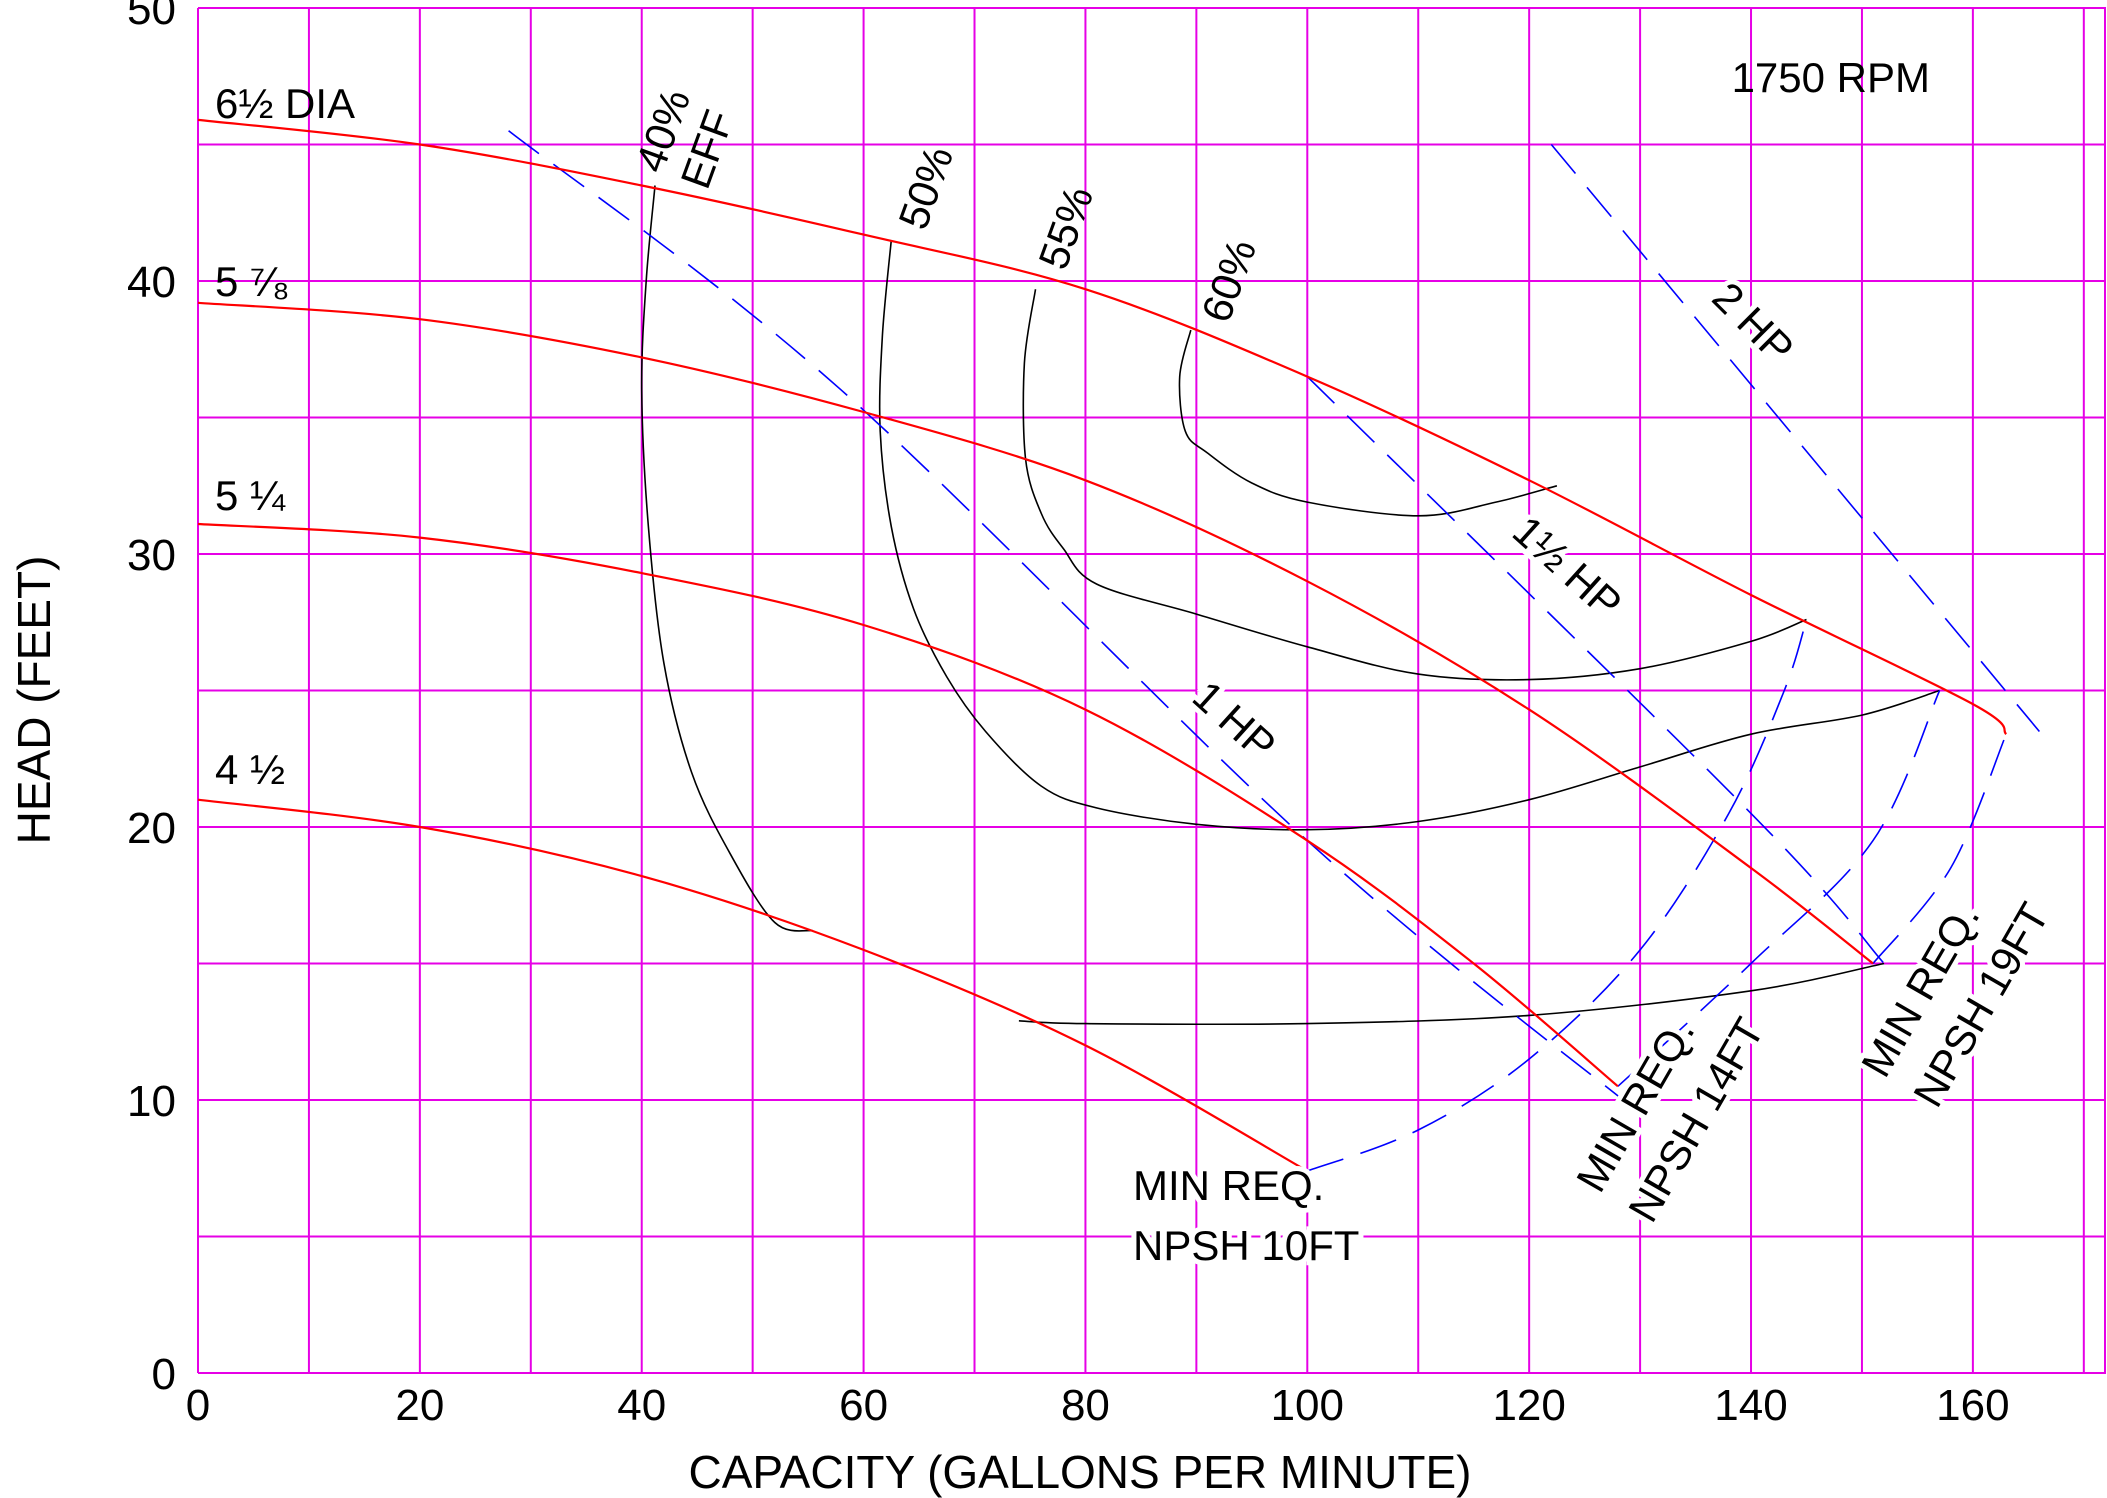  What do you see at coordinates (164, 1374) in the screenshot?
I see `y-tick-label: 0` at bounding box center [164, 1374].